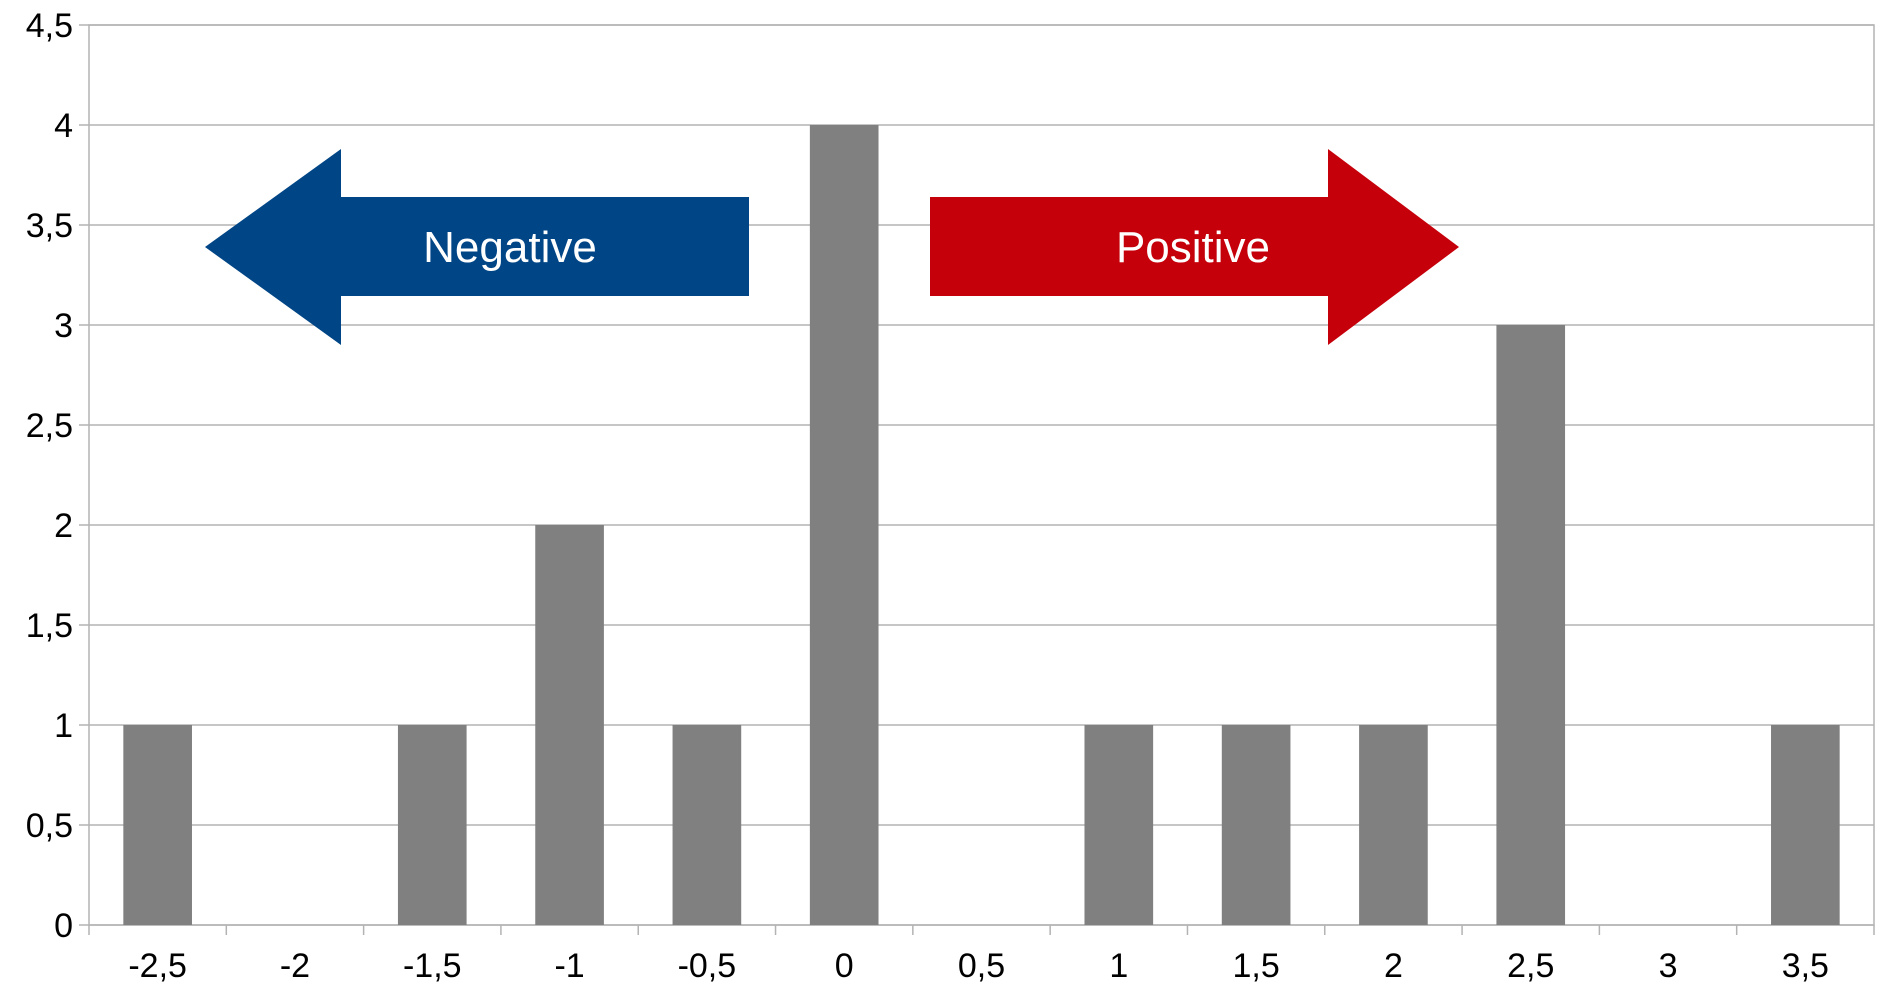 Image resolution: width=1882 pixels, height=989 pixels. What do you see at coordinates (49, 426) in the screenshot?
I see `y-tick-label: 2,5` at bounding box center [49, 426].